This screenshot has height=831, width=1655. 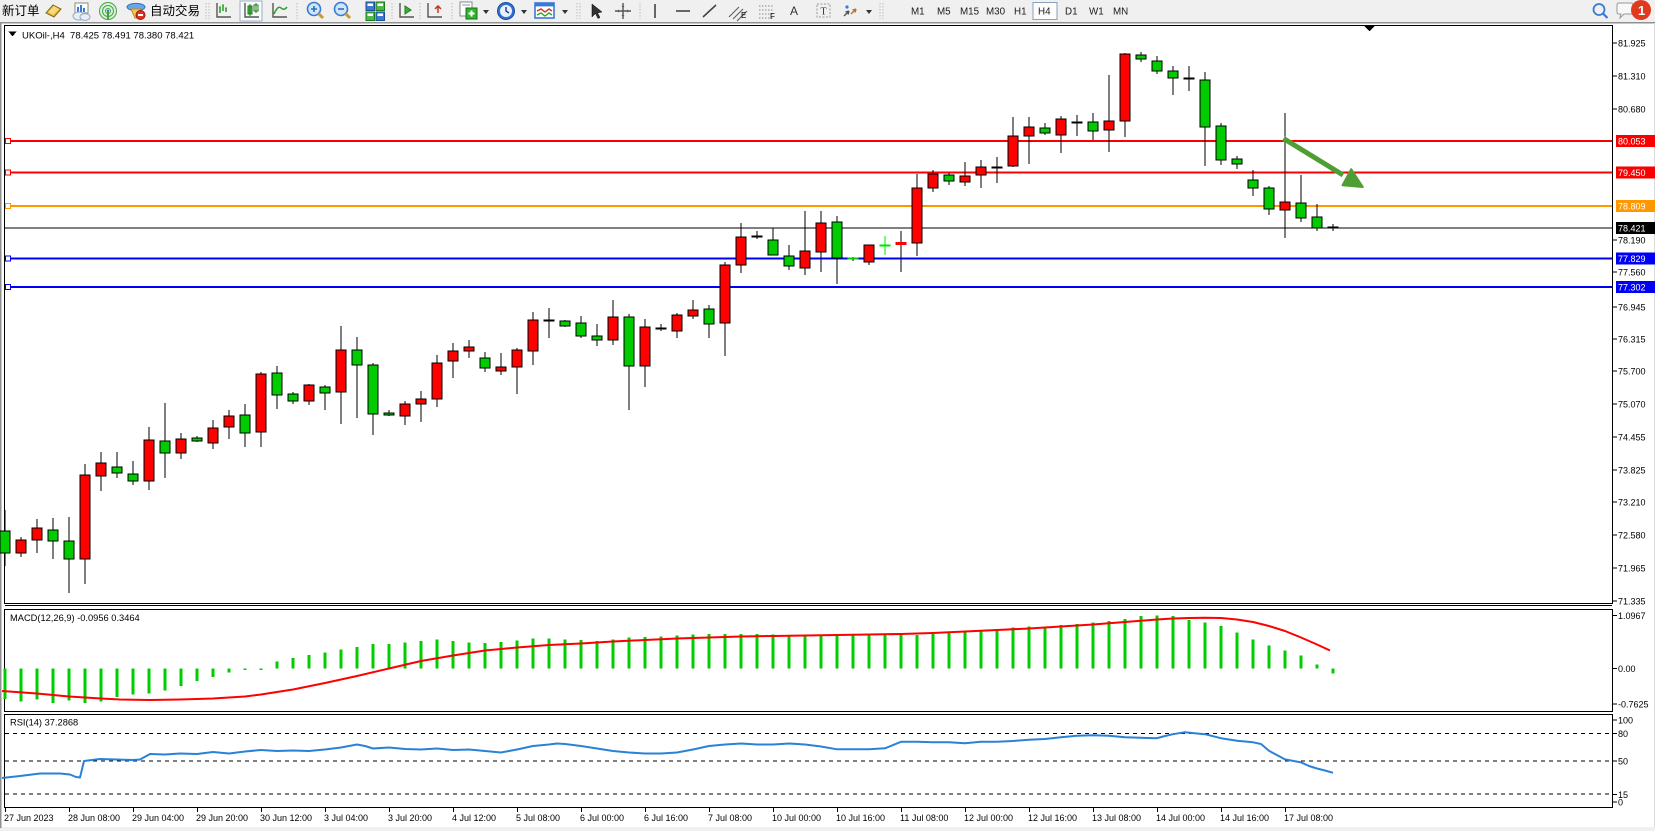 I want to click on svg-text: 78.190, so click(x=1632, y=241).